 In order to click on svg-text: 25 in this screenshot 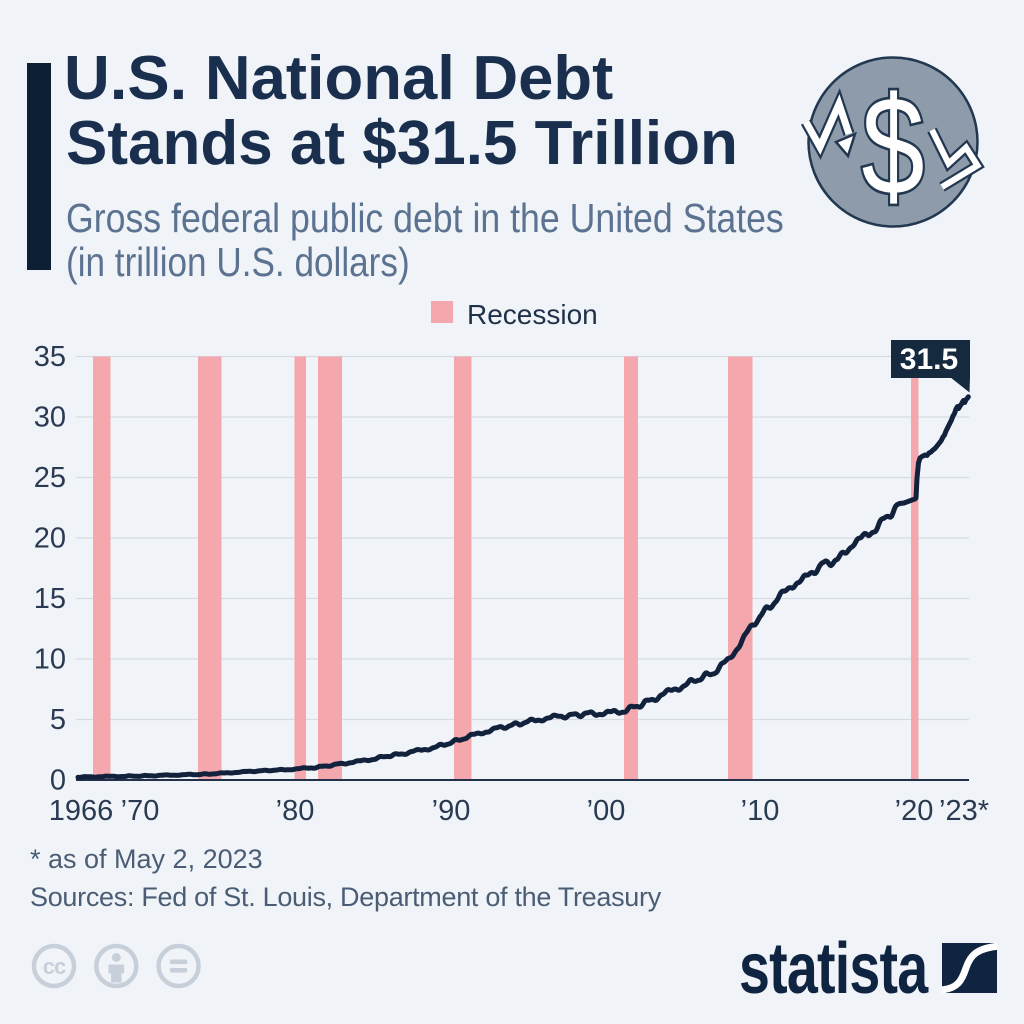, I will do `click(50, 478)`.